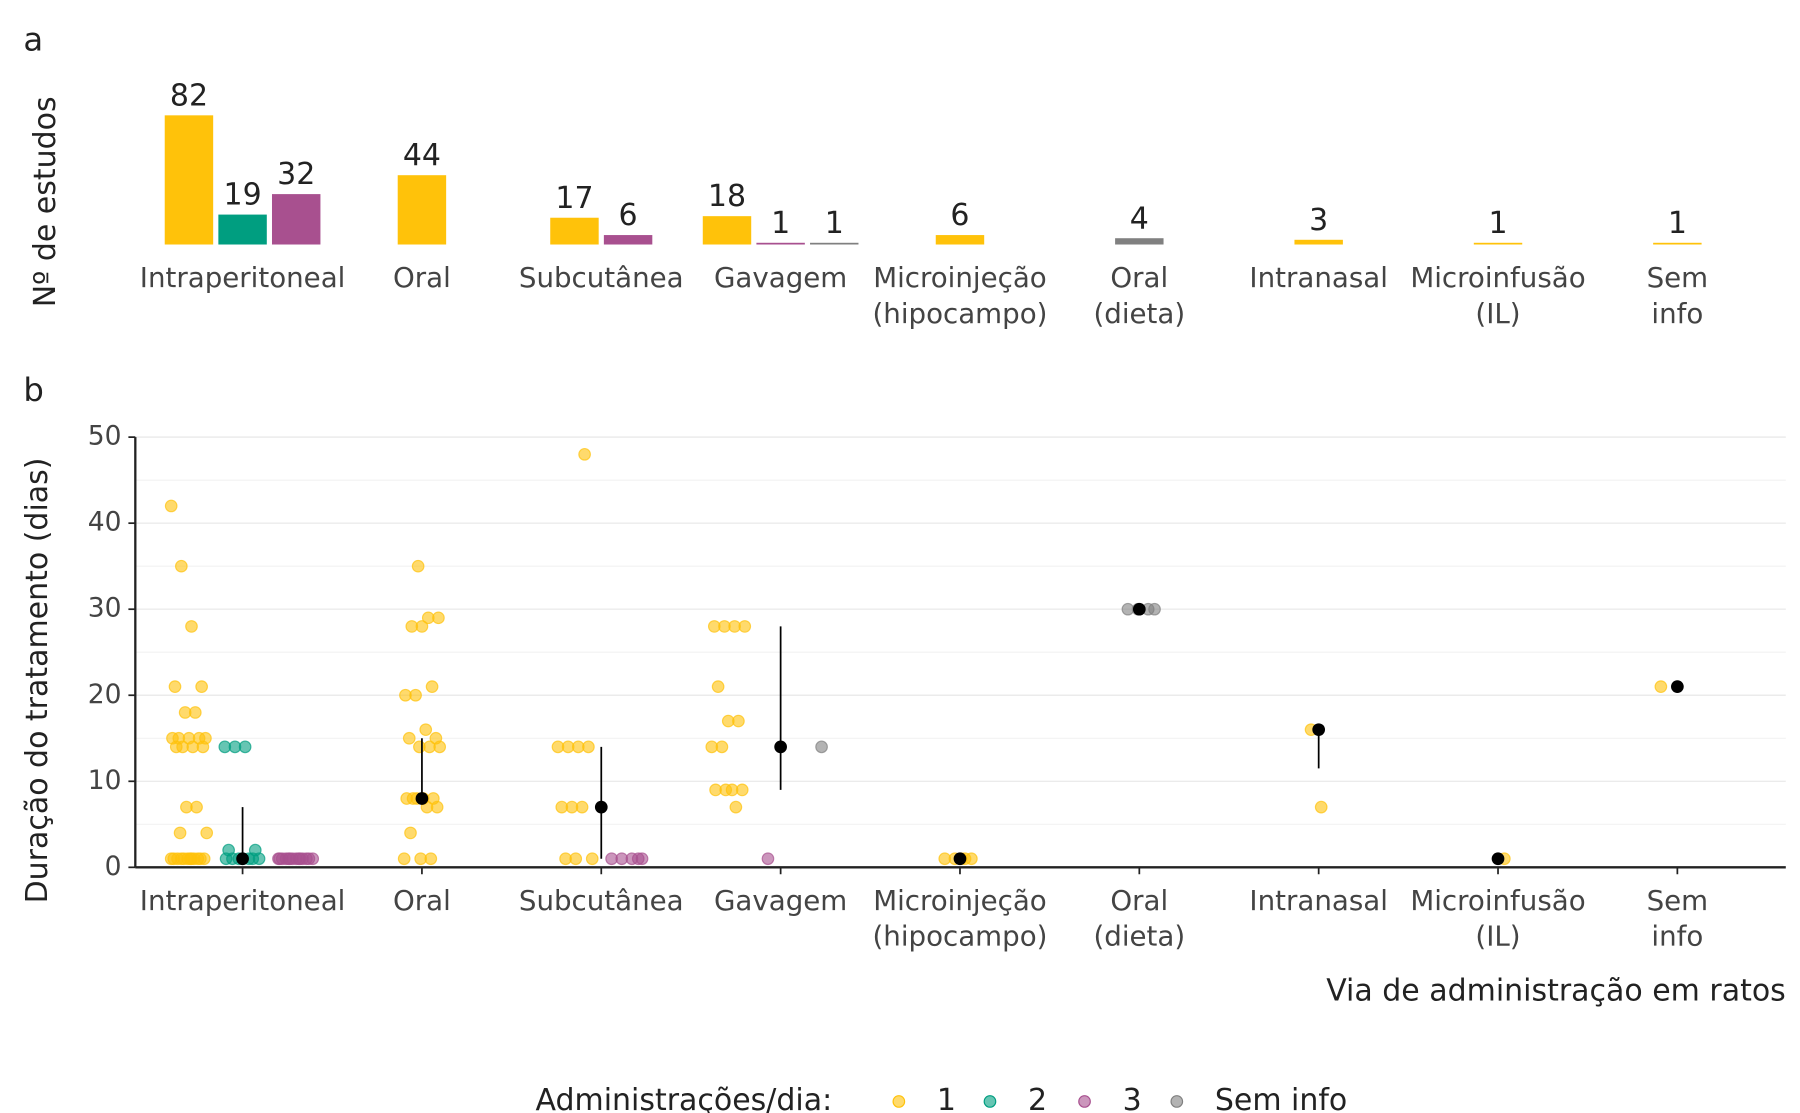 Image resolution: width=1800 pixels, height=1113 pixels. What do you see at coordinates (33, 40) in the screenshot?
I see `panel-label: a` at bounding box center [33, 40].